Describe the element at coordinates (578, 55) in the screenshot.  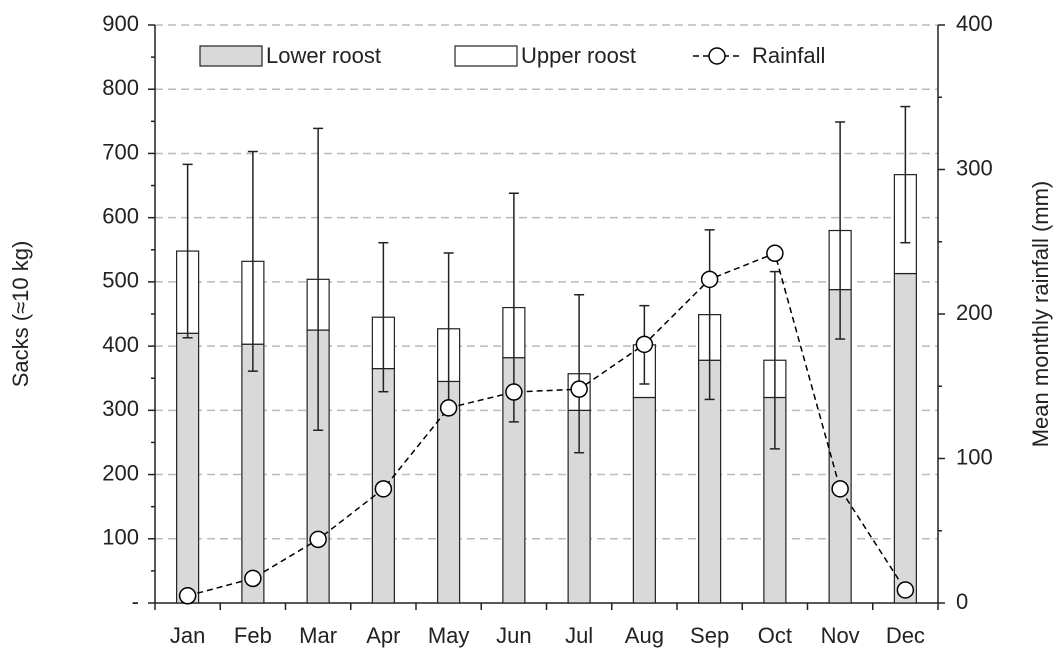
I see `legend-label: Upper roost` at that location.